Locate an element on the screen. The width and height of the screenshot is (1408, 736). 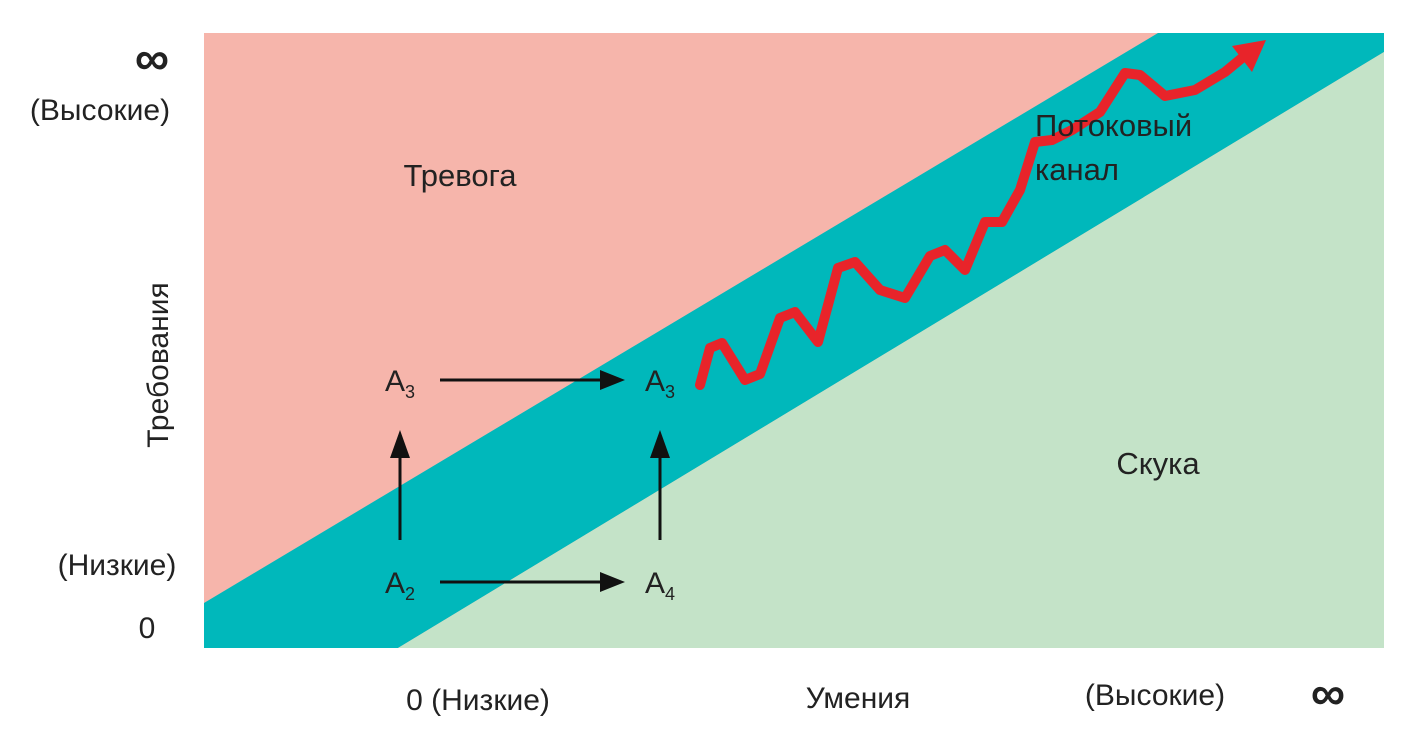
zone-label: Скука is located at coordinates (1158, 463).